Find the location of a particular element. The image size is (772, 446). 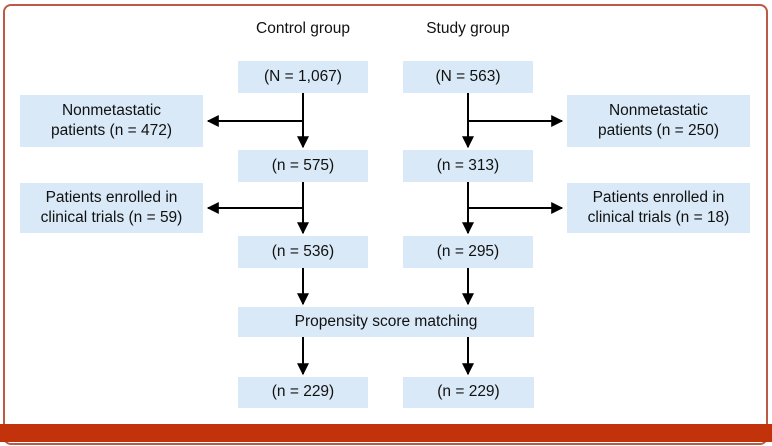

box-label: (n = 536) is located at coordinates (303, 251).